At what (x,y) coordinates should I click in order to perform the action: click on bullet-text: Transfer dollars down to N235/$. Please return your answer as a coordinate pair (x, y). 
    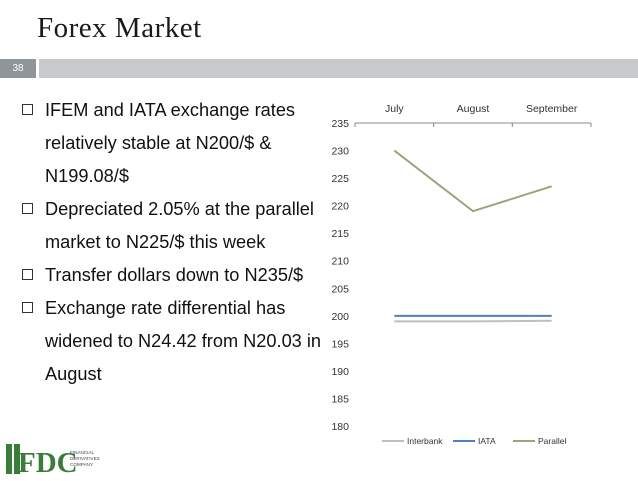
    Looking at the image, I should click on (174, 275).